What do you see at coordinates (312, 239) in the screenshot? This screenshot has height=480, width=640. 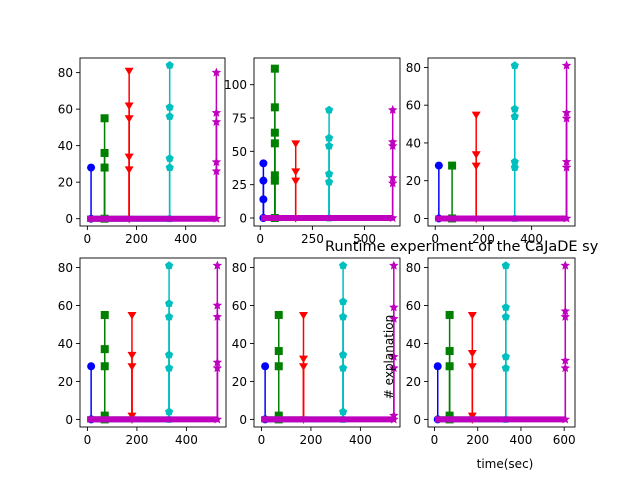 I see `x-tick-label: 250` at bounding box center [312, 239].